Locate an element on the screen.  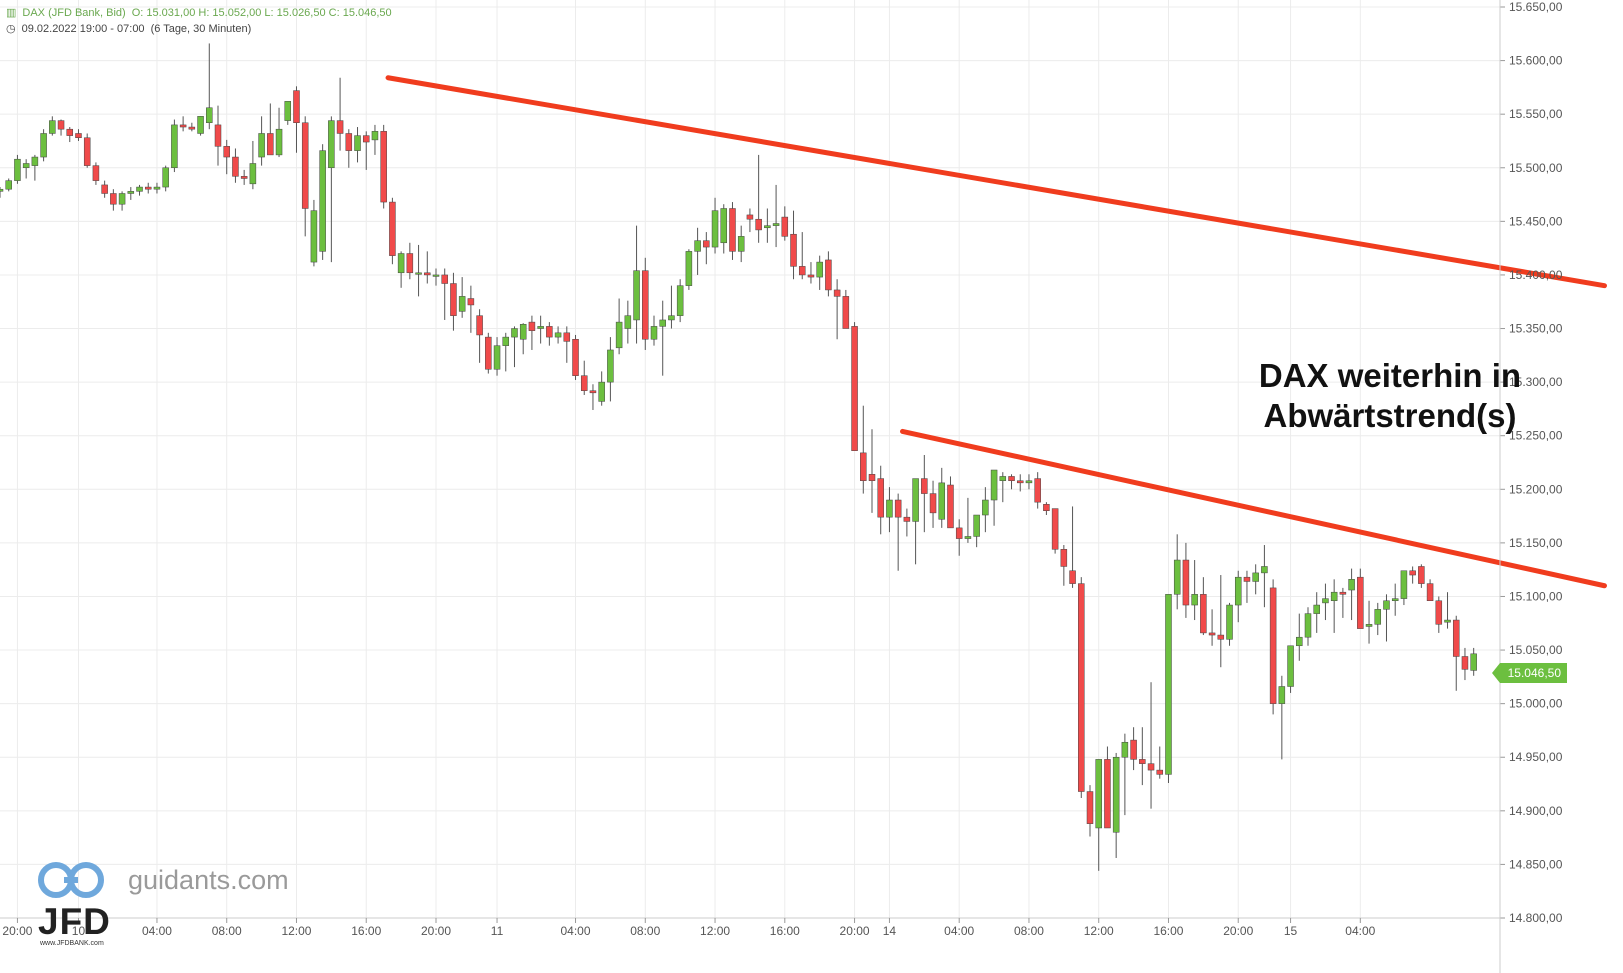
x-tick-label: 12:00 is located at coordinates (1099, 931).